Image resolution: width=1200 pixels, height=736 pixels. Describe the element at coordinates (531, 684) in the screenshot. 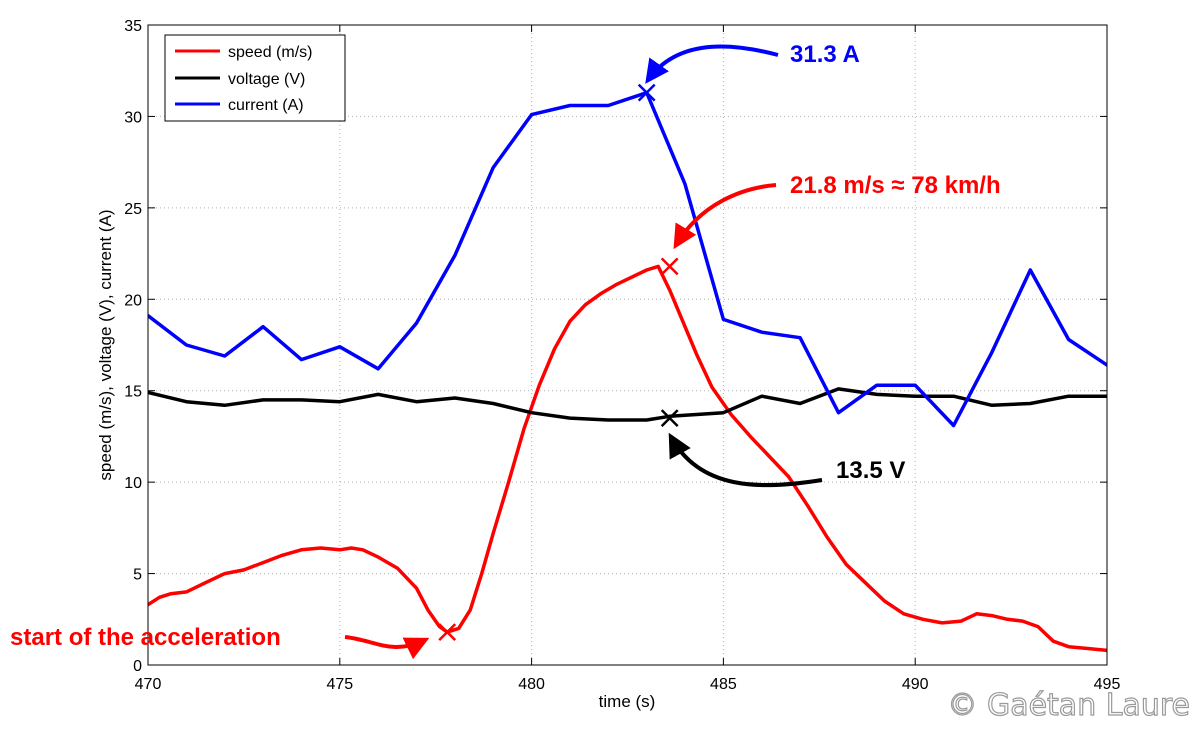

I see `x-tick-label: 480` at that location.